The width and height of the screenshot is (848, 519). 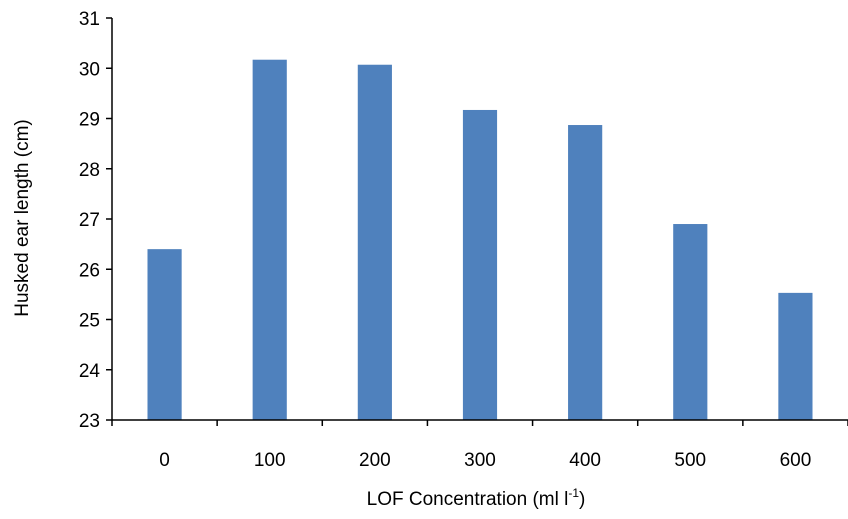 What do you see at coordinates (164, 460) in the screenshot?
I see `x-tick-label: 0` at bounding box center [164, 460].